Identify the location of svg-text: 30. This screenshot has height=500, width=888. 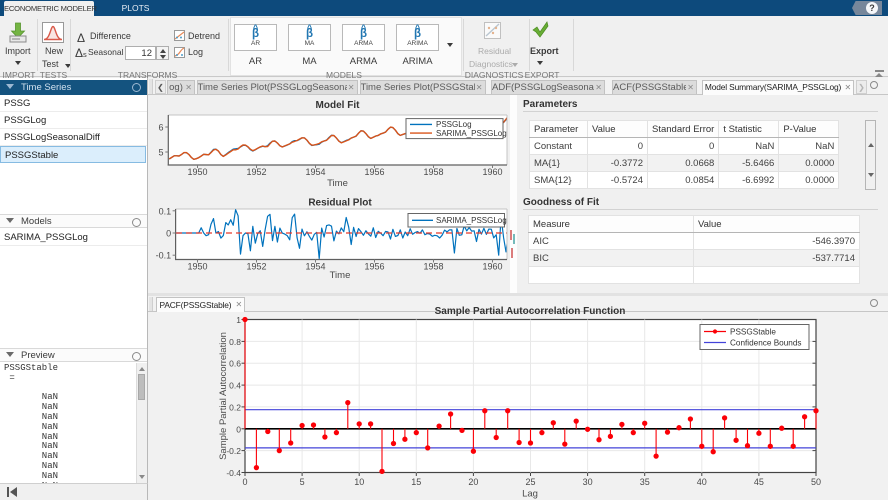
(588, 482).